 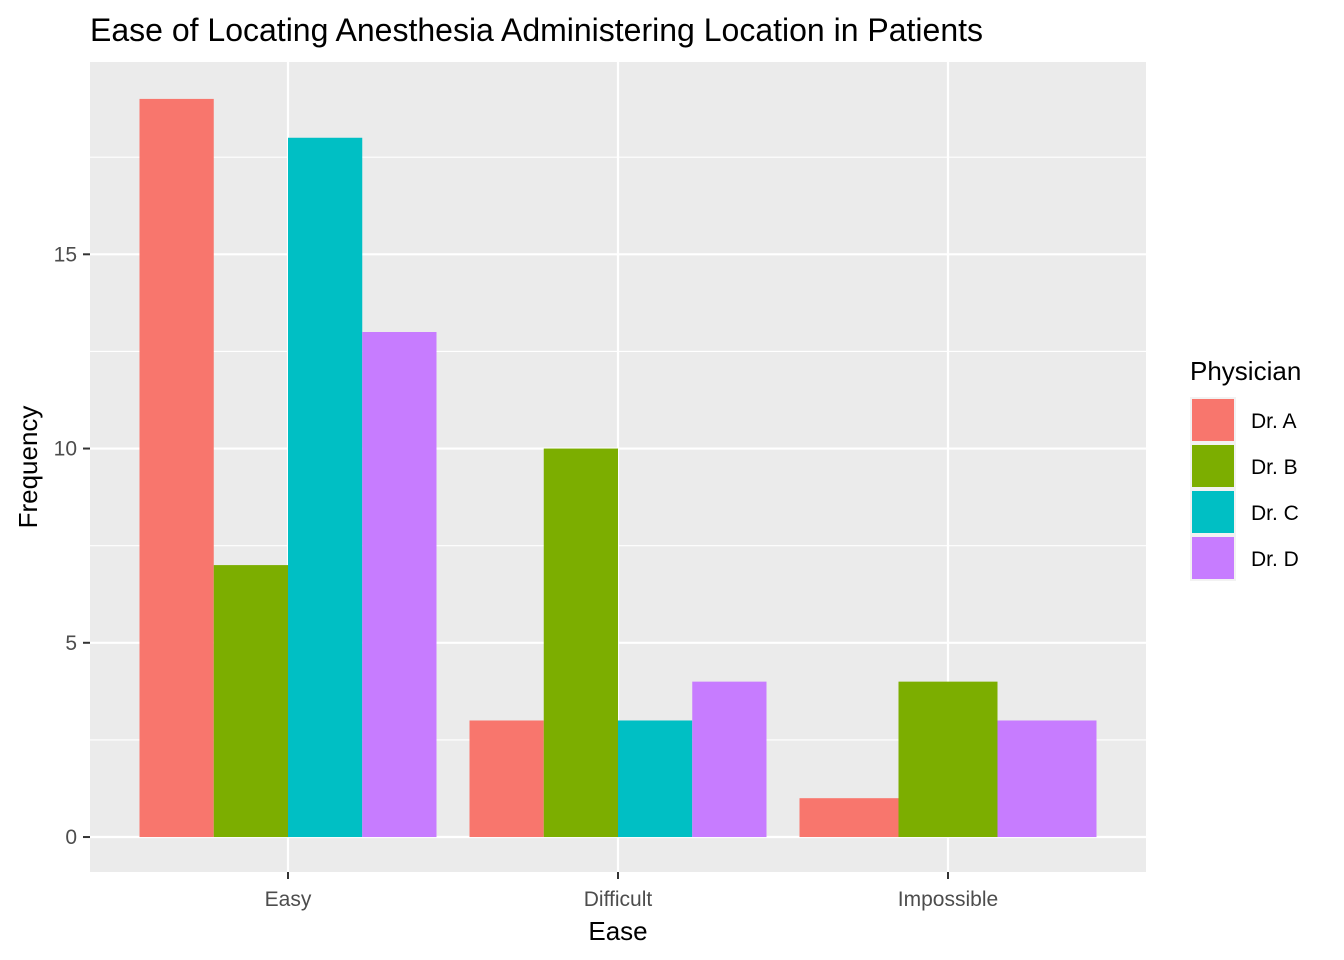 I want to click on y-tick-label: 15, so click(x=65, y=254).